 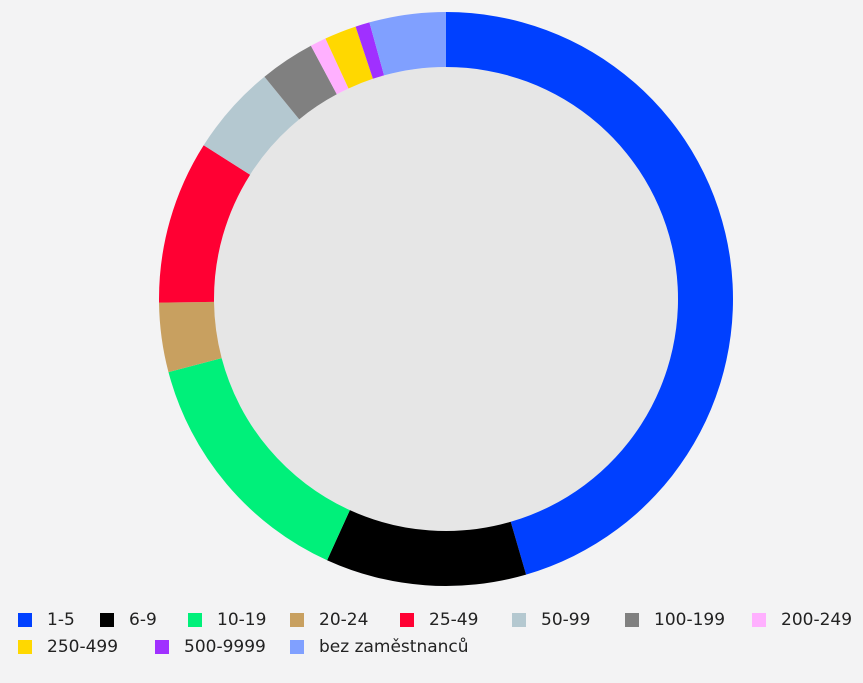 I want to click on legend-label: 10-19, so click(x=241, y=620).